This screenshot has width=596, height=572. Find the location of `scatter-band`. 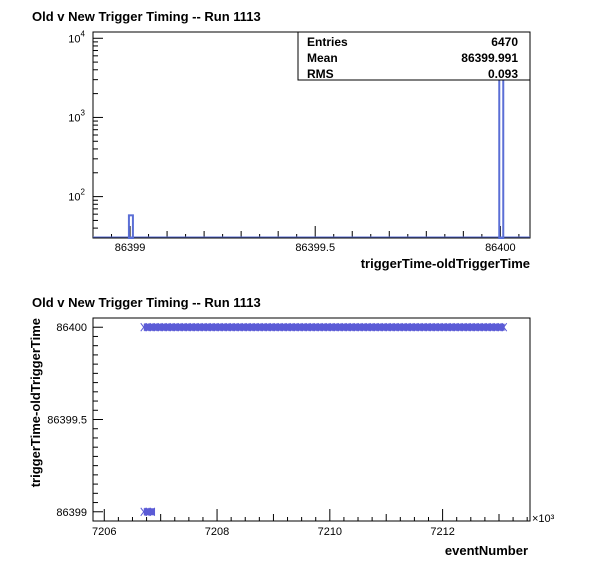

scatter-band is located at coordinates (149, 512).